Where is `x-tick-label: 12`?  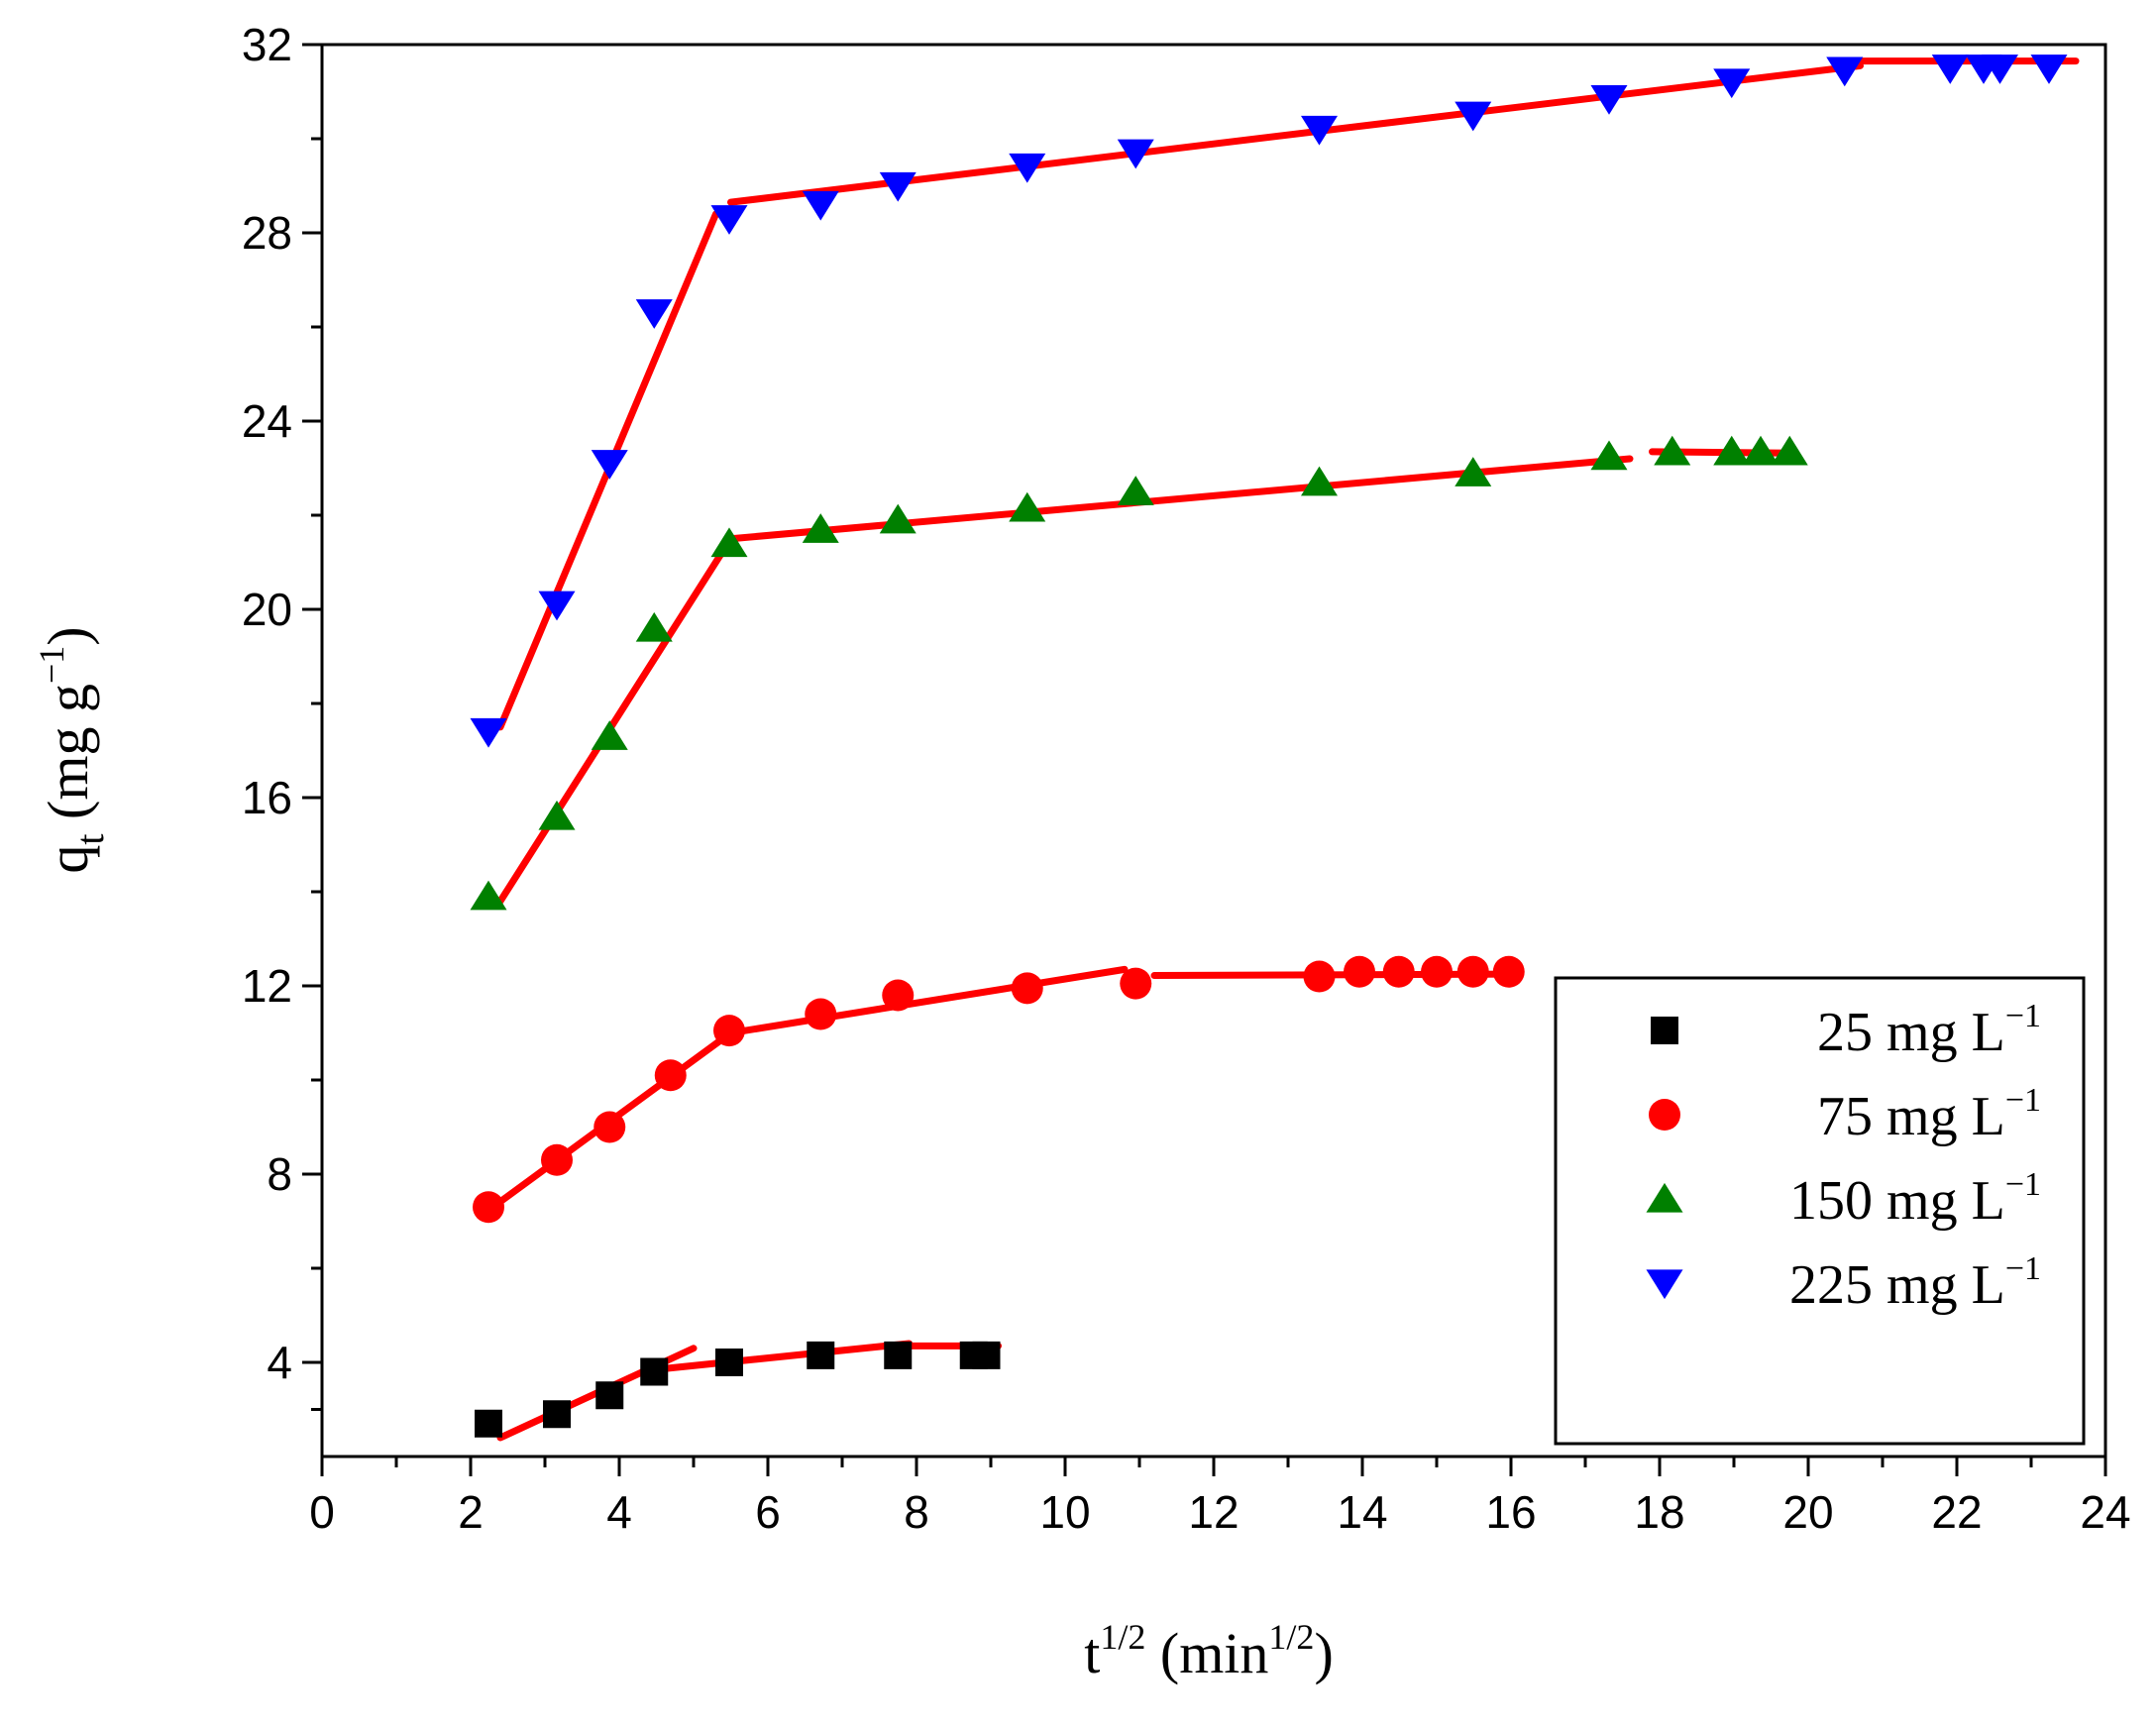 x-tick-label: 12 is located at coordinates (1213, 1512).